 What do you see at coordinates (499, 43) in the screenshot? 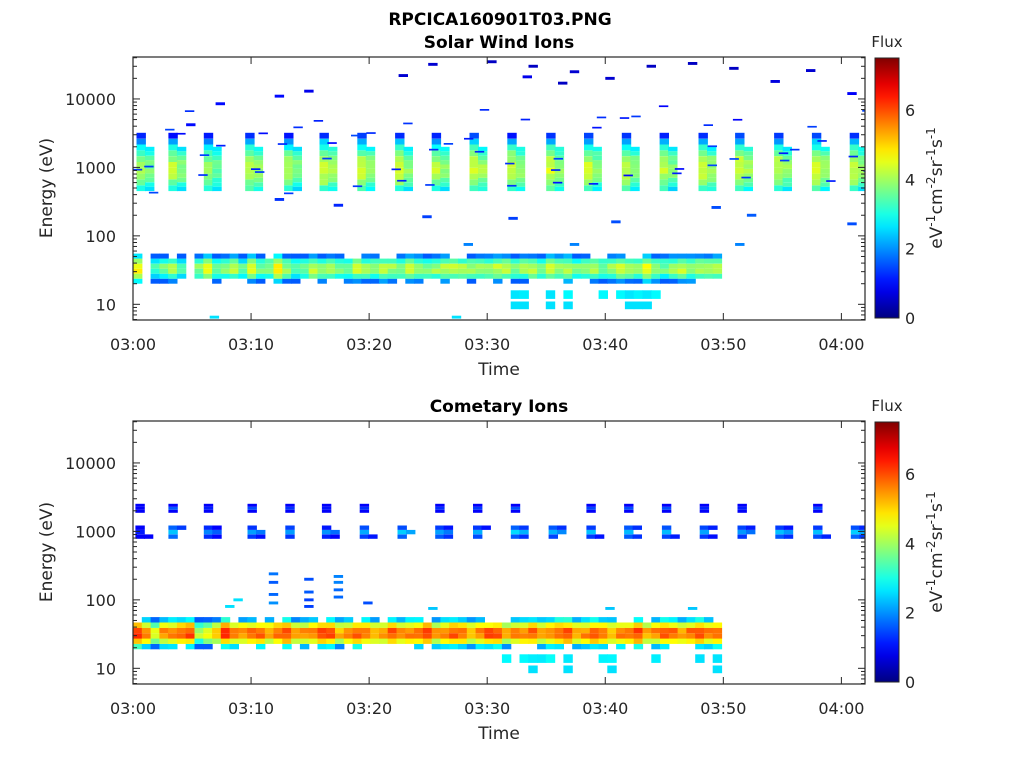
I see `panel-title: Solar Wind Ions` at bounding box center [499, 43].